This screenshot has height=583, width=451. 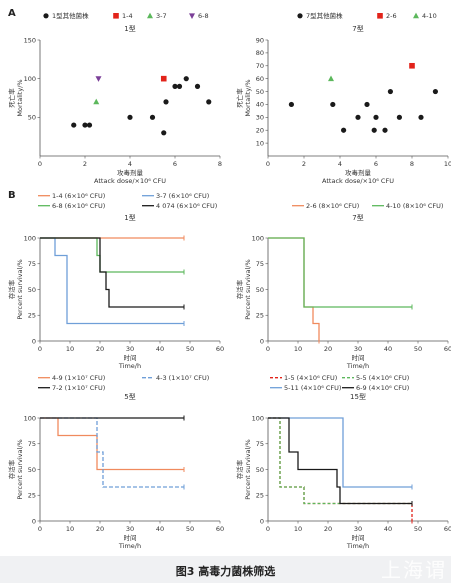 I want to click on y-tick-label: 40, so click(x=260, y=105).